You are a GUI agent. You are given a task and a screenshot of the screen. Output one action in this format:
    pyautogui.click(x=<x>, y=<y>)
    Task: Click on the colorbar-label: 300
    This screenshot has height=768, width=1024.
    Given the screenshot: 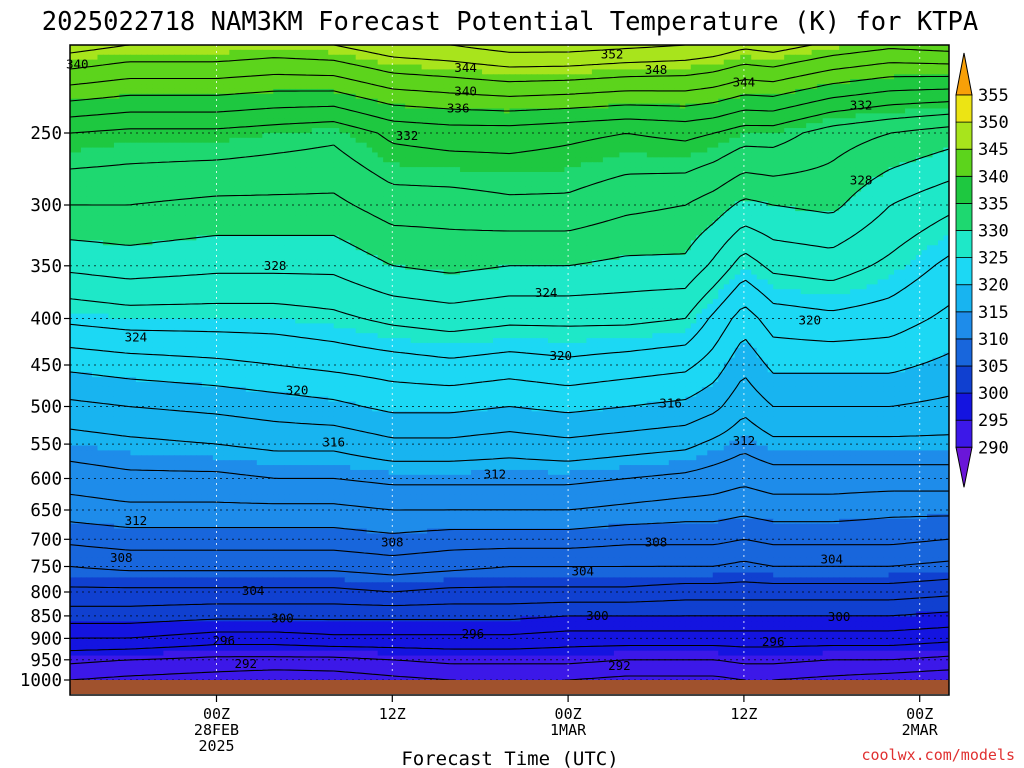 What is the action you would take?
    pyautogui.click(x=993, y=394)
    